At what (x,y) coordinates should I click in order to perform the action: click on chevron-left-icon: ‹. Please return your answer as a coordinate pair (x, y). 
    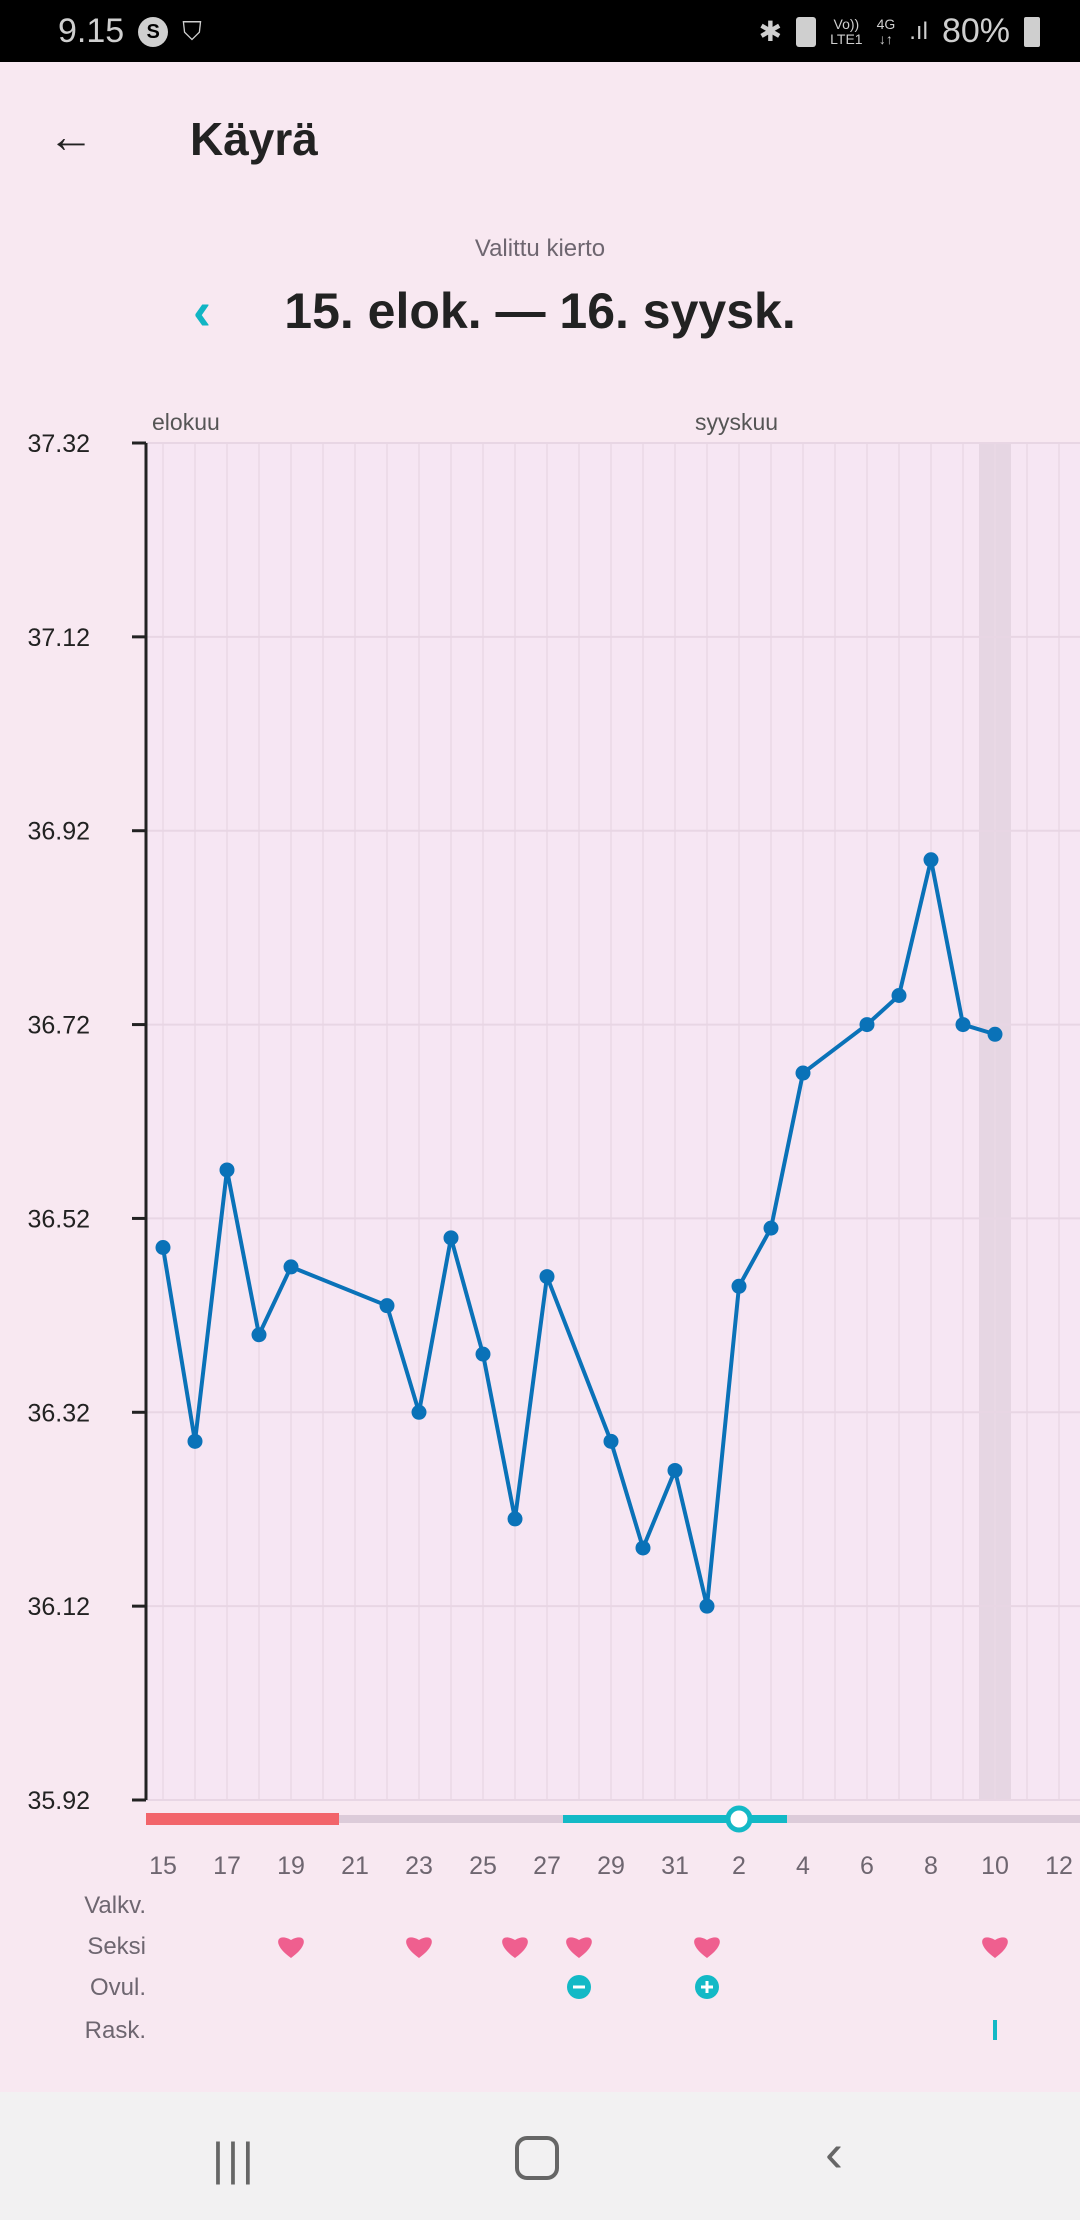
    Looking at the image, I should click on (202, 311).